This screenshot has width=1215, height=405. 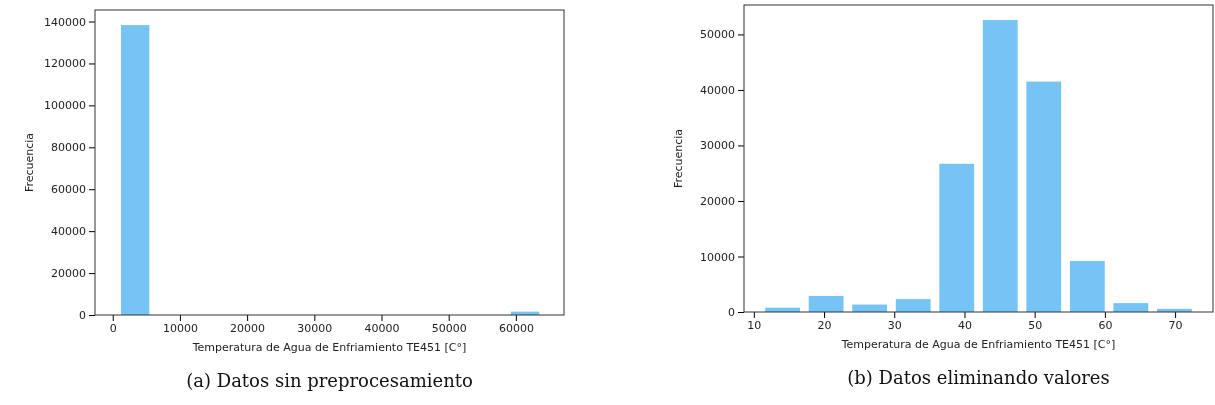 I want to click on x-tick-label: 40000, so click(x=382, y=328).